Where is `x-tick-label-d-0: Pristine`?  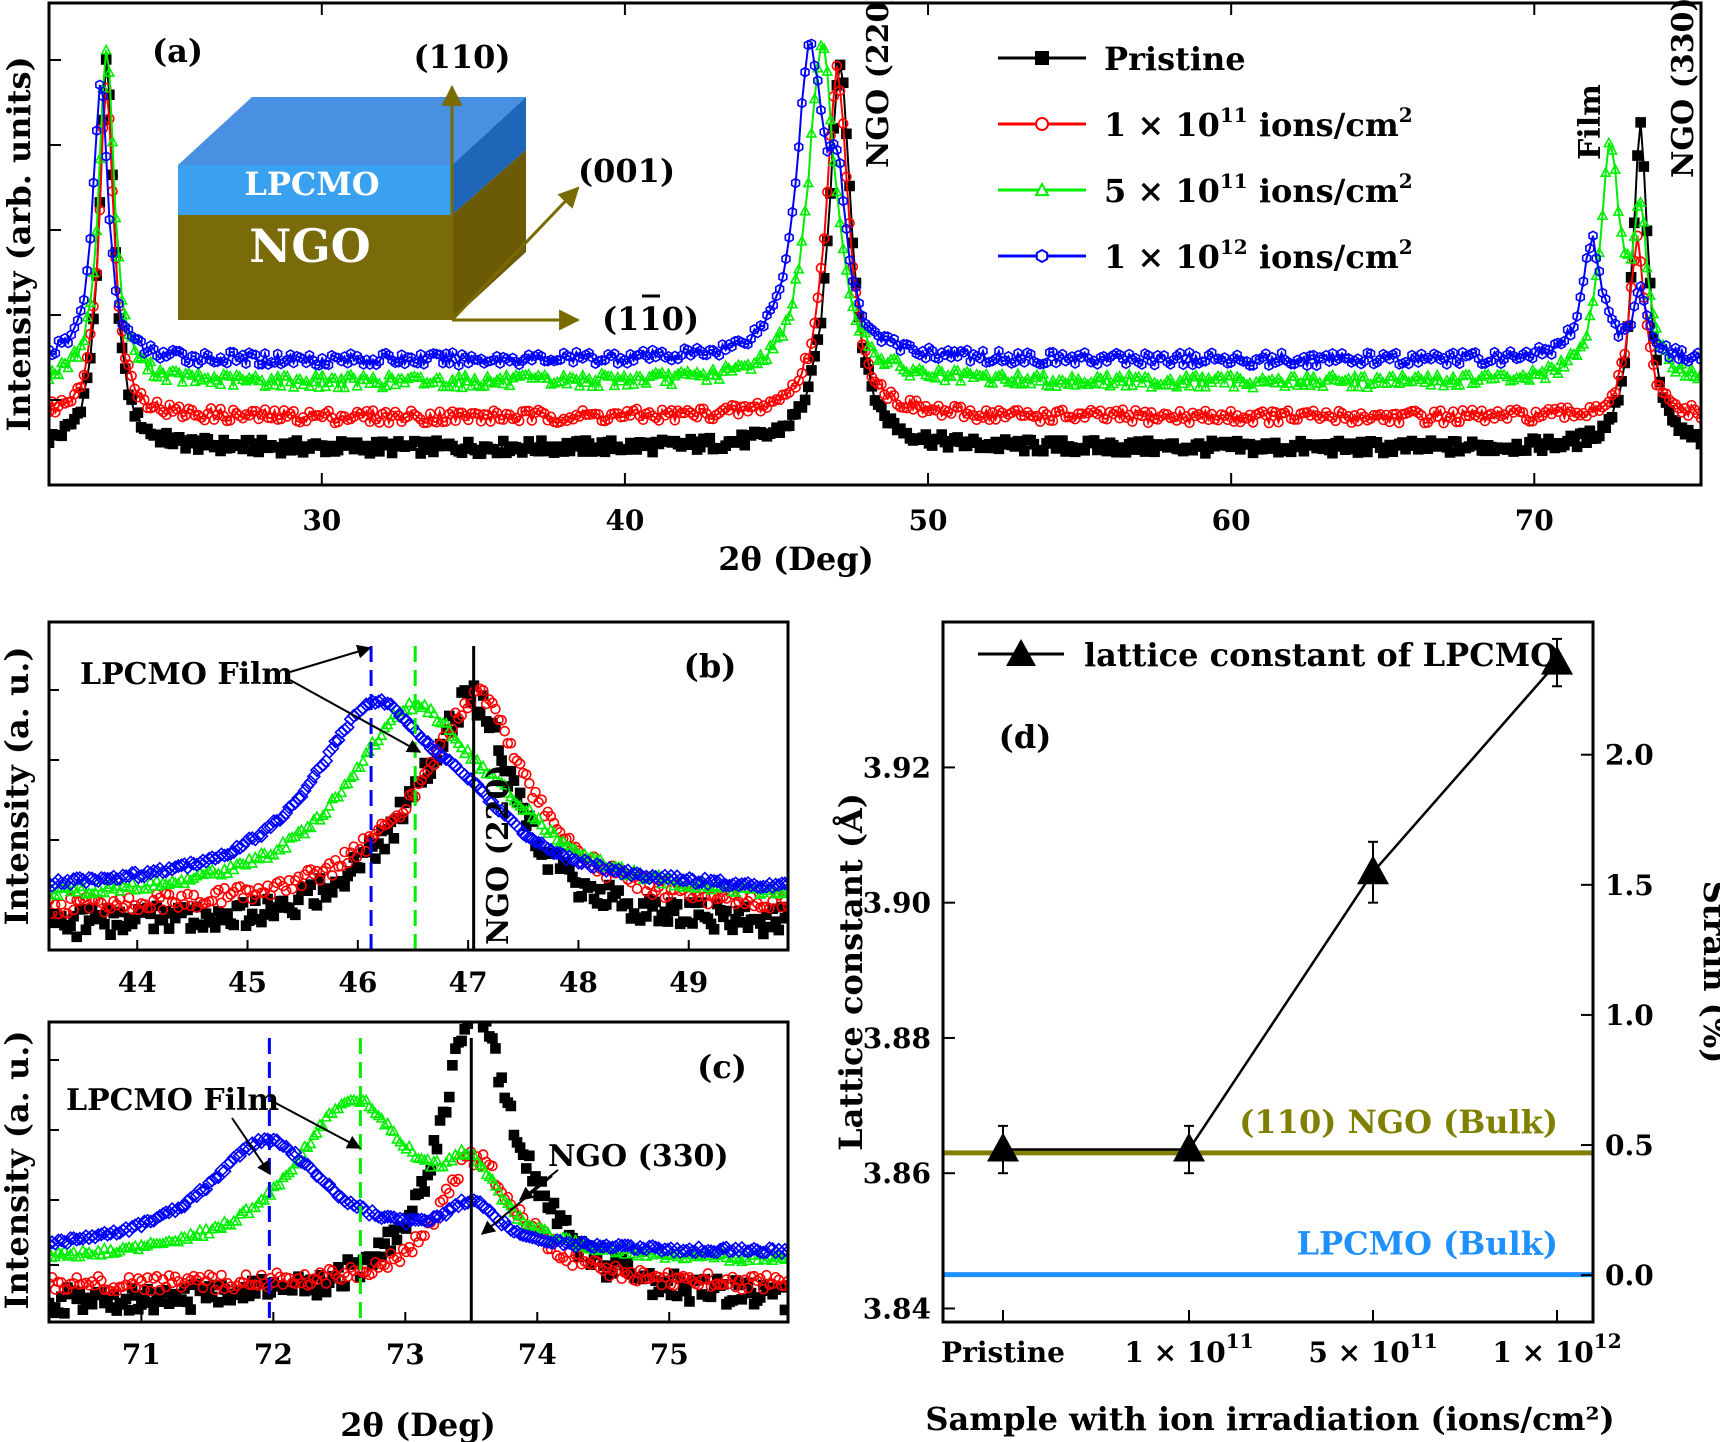
x-tick-label-d-0: Pristine is located at coordinates (1003, 1352).